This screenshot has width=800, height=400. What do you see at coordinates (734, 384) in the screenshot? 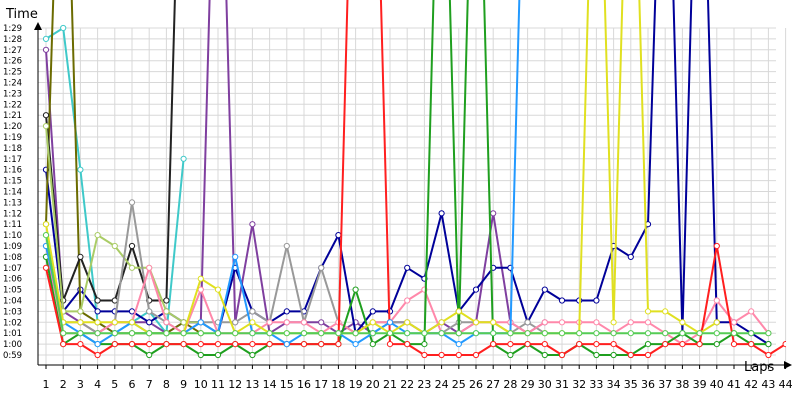
I see `x-tick-label: 41` at bounding box center [734, 384].